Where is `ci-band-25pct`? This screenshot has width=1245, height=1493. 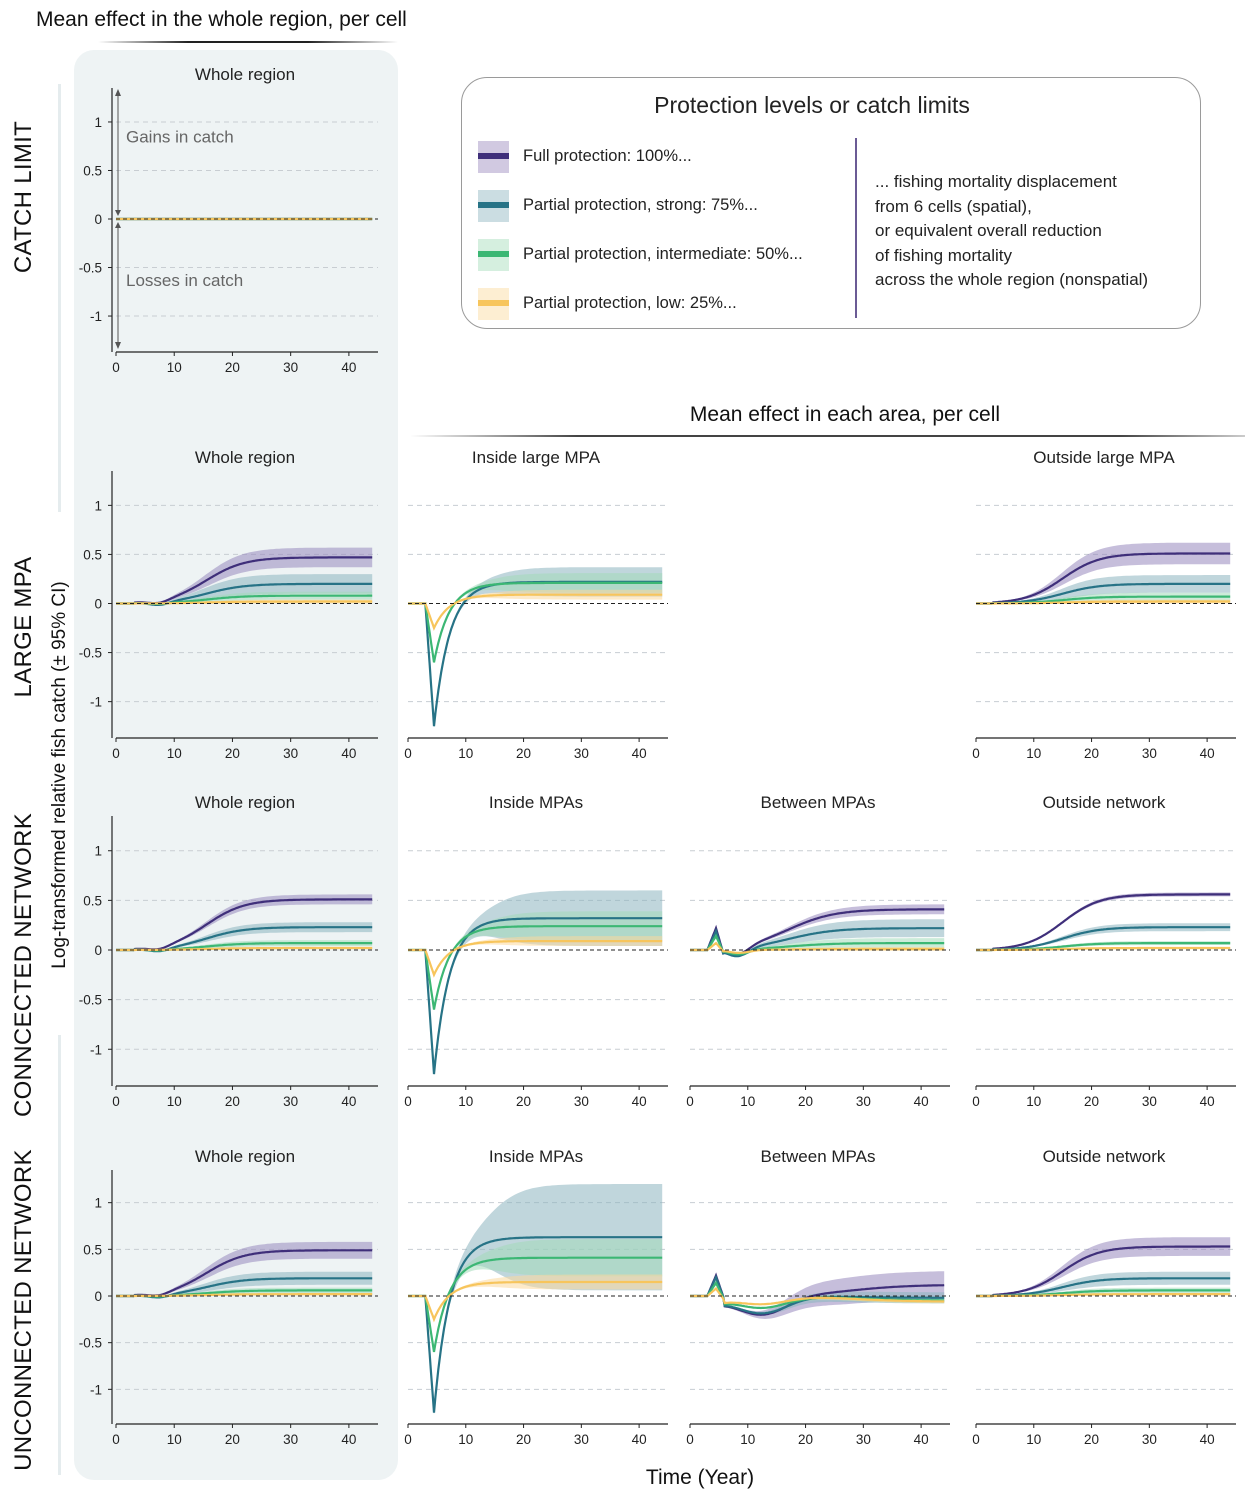 ci-band-25pct is located at coordinates (535, 609).